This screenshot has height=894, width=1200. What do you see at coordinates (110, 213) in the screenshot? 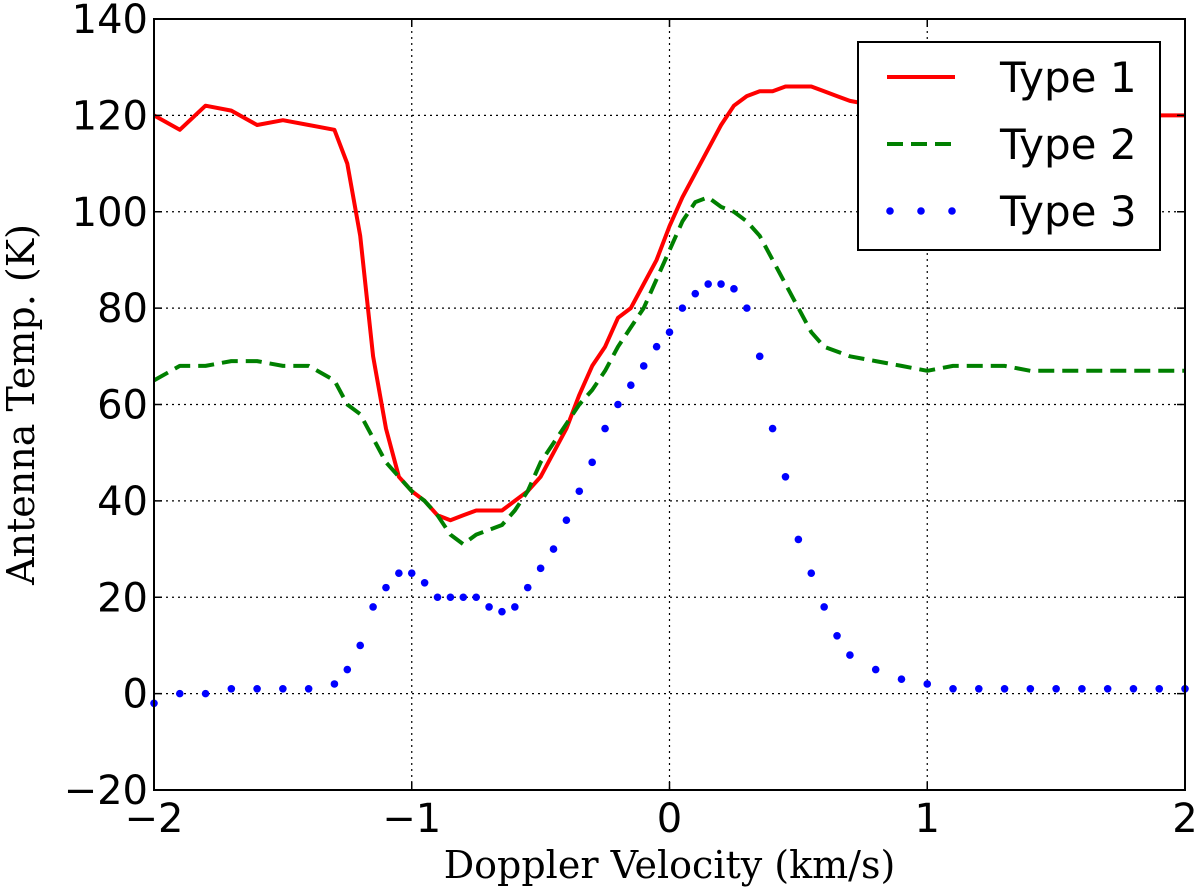
I see `y-tick-label-6: 100` at bounding box center [110, 213].